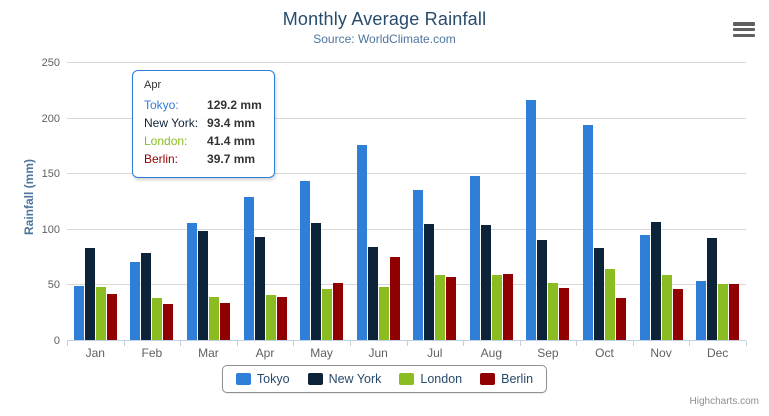  What do you see at coordinates (50, 174) in the screenshot?
I see `y-axis-tick-label: 150` at bounding box center [50, 174].